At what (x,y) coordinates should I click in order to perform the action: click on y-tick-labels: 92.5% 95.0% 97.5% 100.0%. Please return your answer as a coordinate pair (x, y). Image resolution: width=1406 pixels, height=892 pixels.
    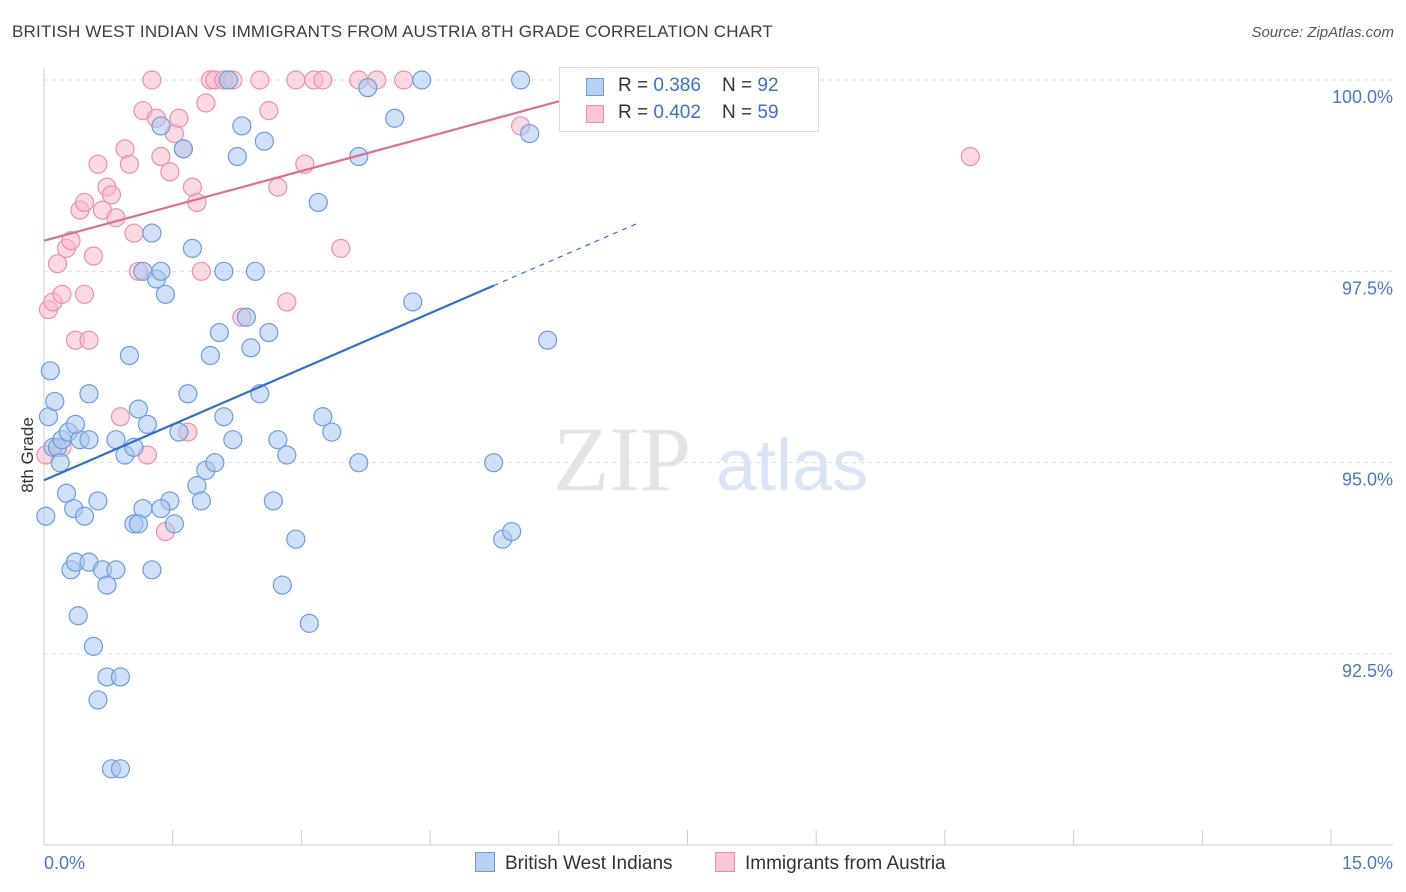
    Looking at the image, I should click on (1362, 384).